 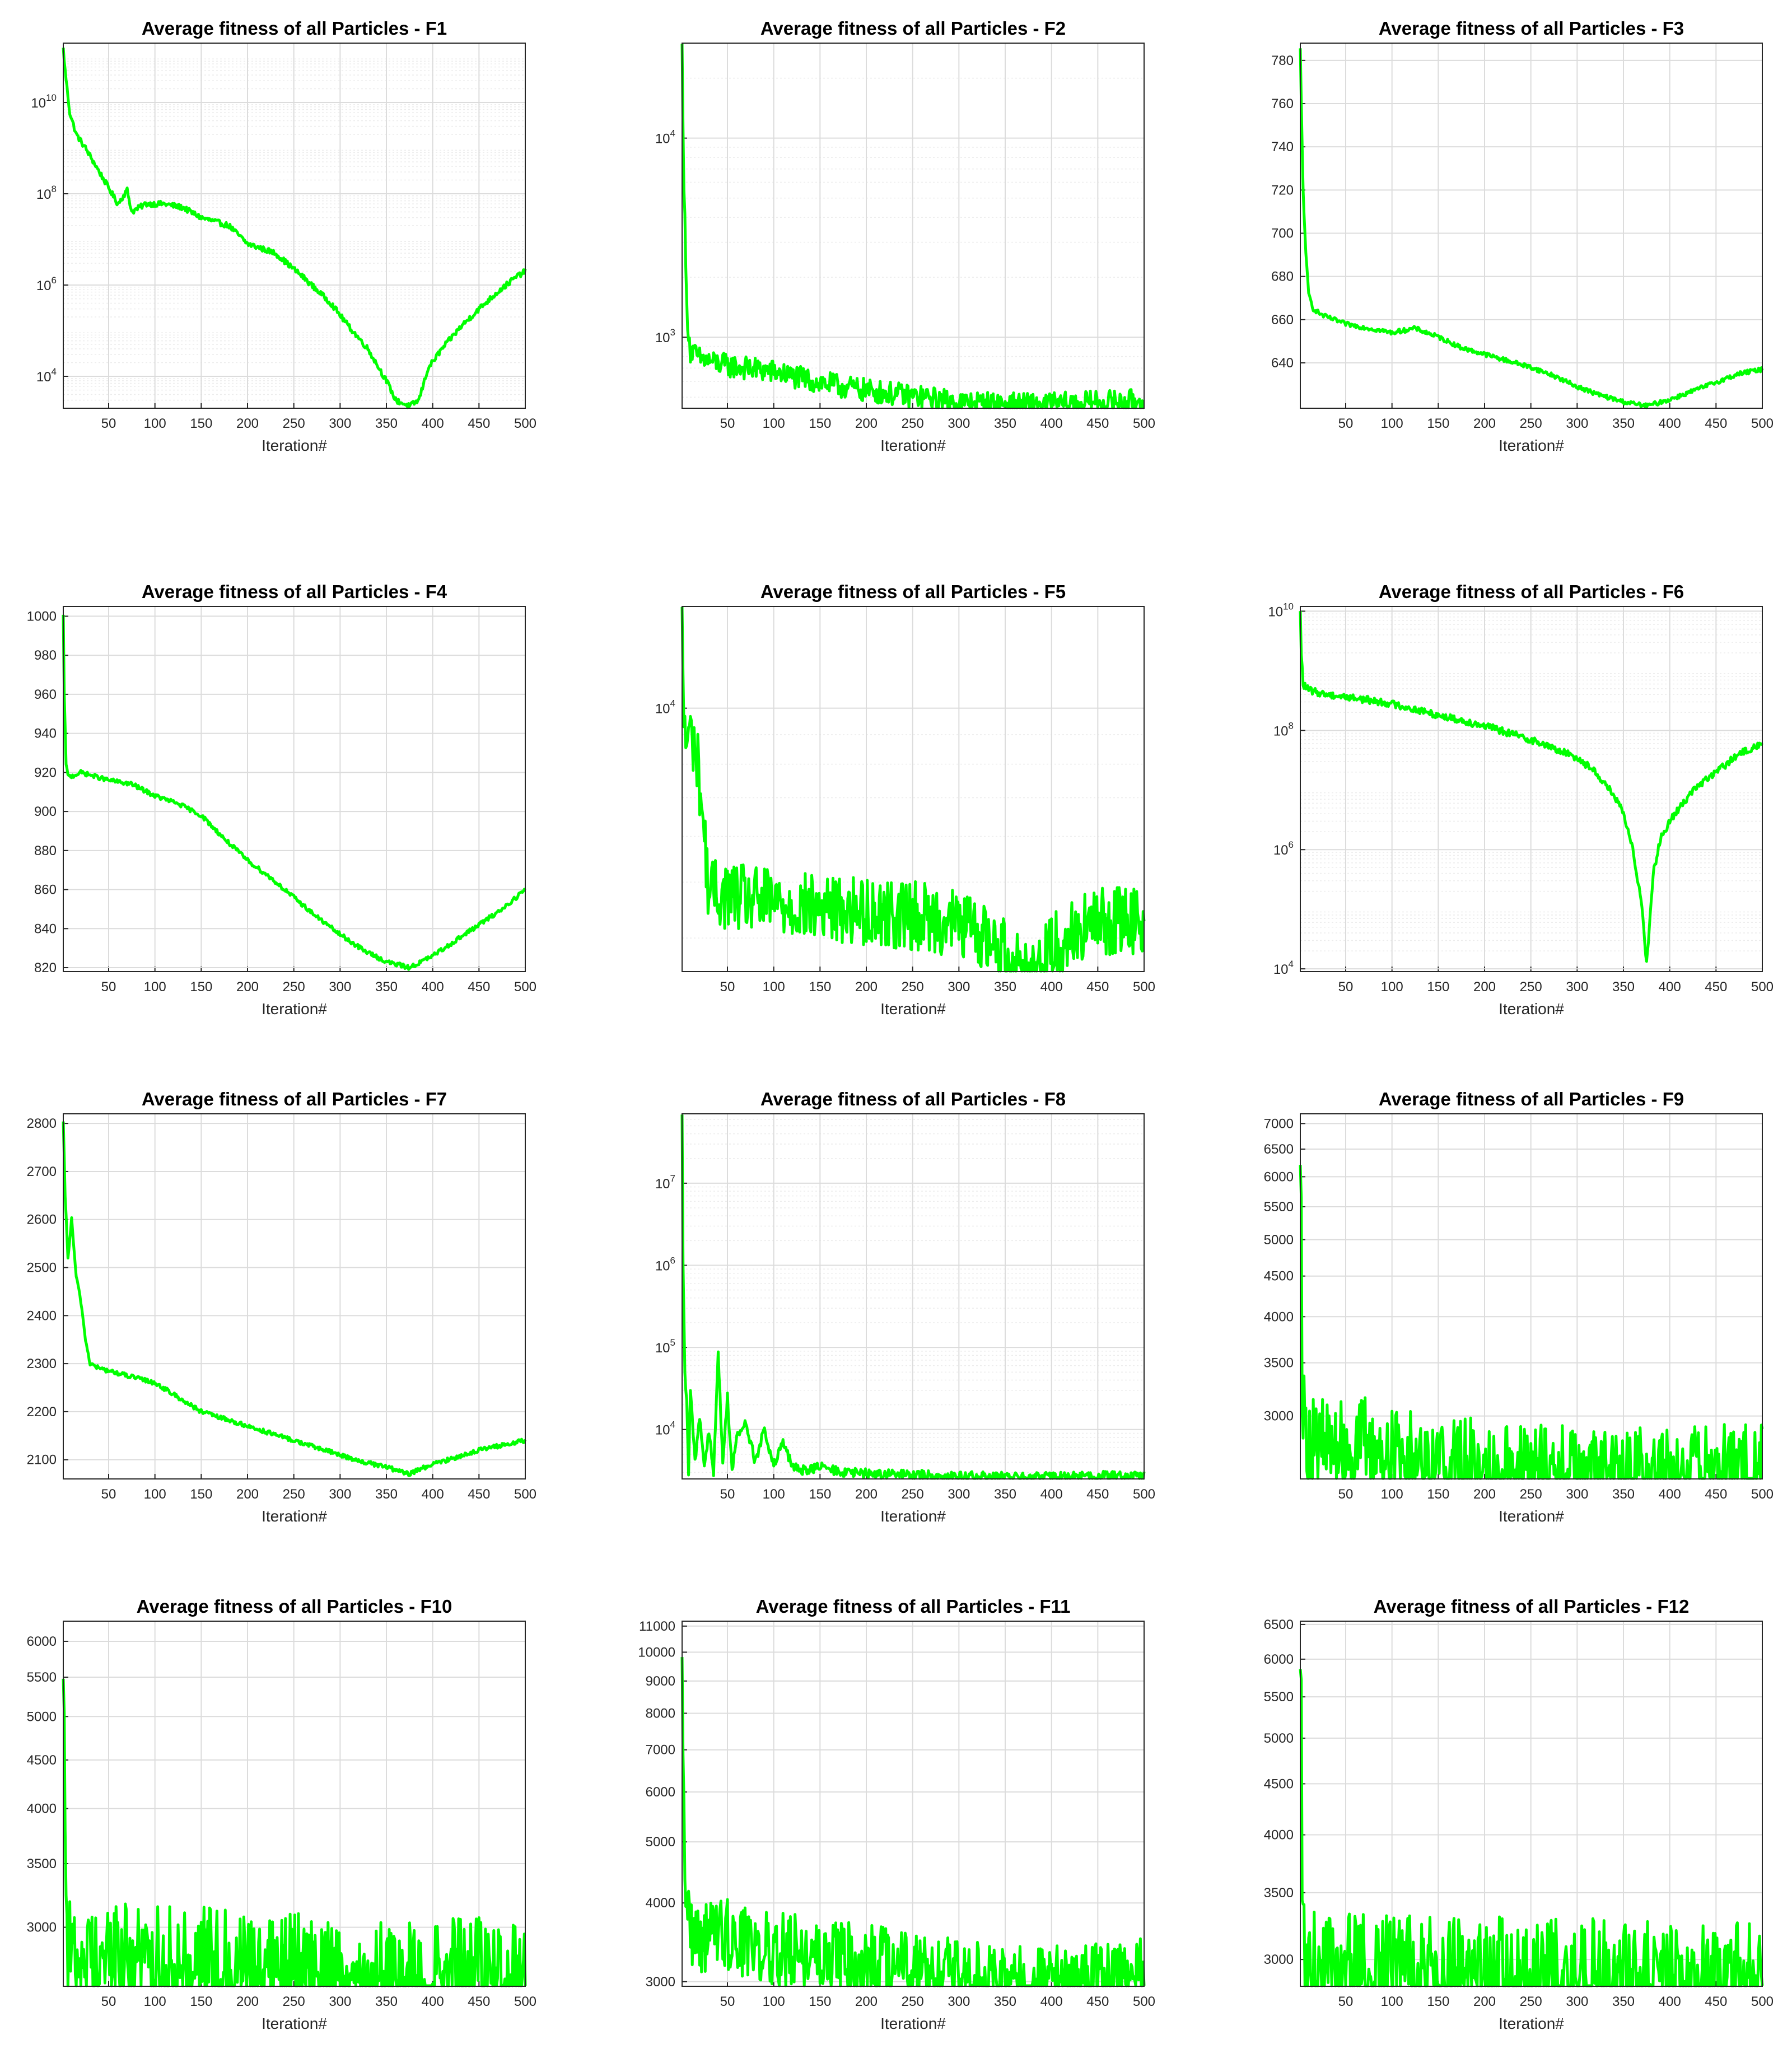 What do you see at coordinates (46, 655) in the screenshot?
I see `y-tick-label: 980` at bounding box center [46, 655].